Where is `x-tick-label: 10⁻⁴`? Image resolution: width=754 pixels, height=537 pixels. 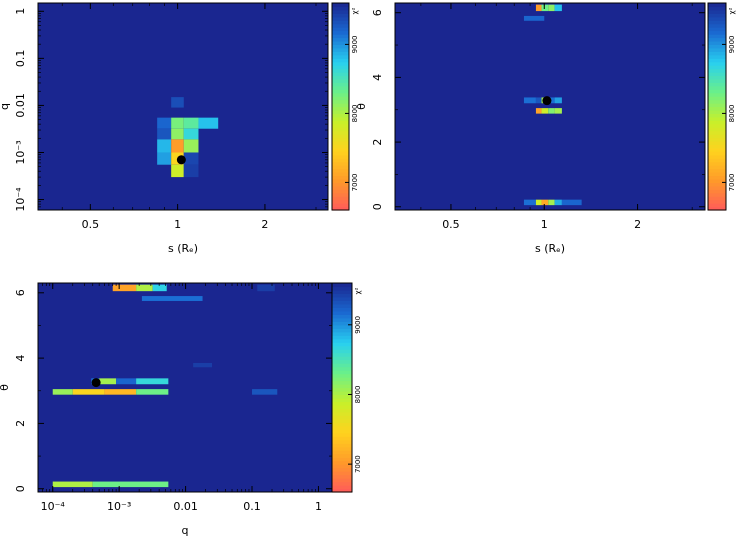 x-tick-label: 10⁻⁴ is located at coordinates (53, 506).